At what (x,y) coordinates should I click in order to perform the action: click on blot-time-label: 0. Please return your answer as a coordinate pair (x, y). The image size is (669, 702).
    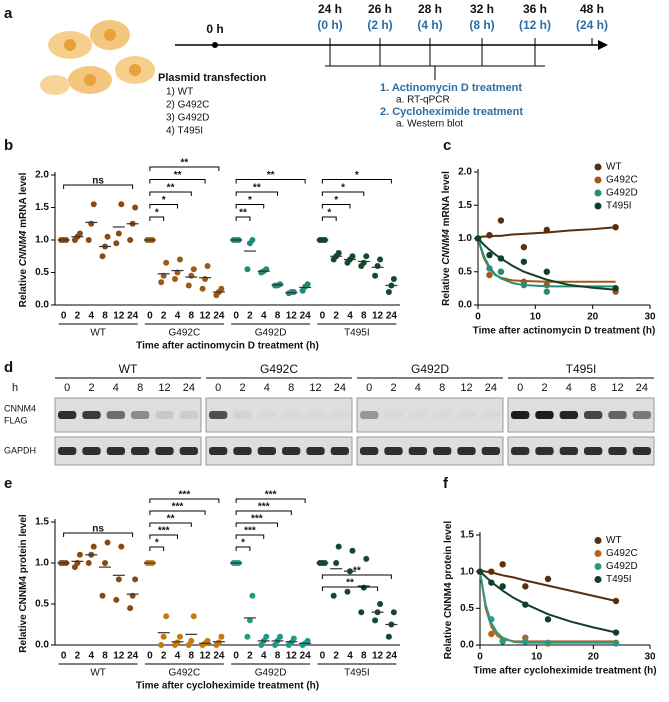
    Looking at the image, I should click on (369, 388).